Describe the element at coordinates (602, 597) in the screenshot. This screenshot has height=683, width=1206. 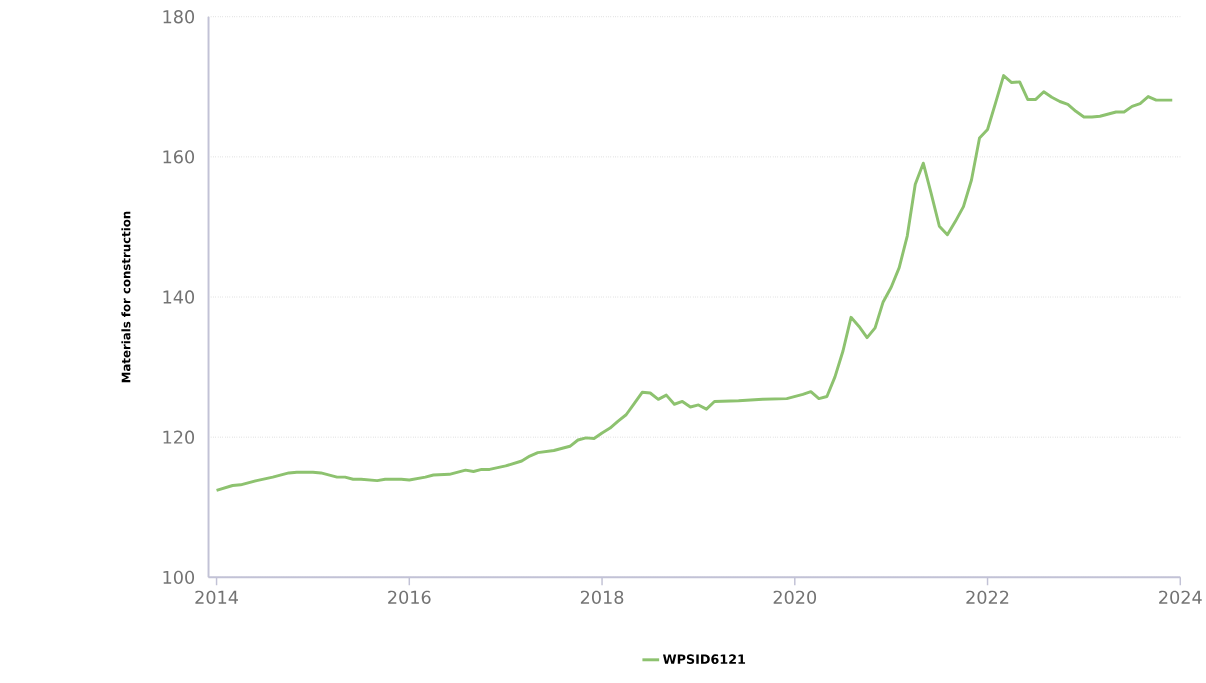
I see `x-tick-label: 2018` at that location.